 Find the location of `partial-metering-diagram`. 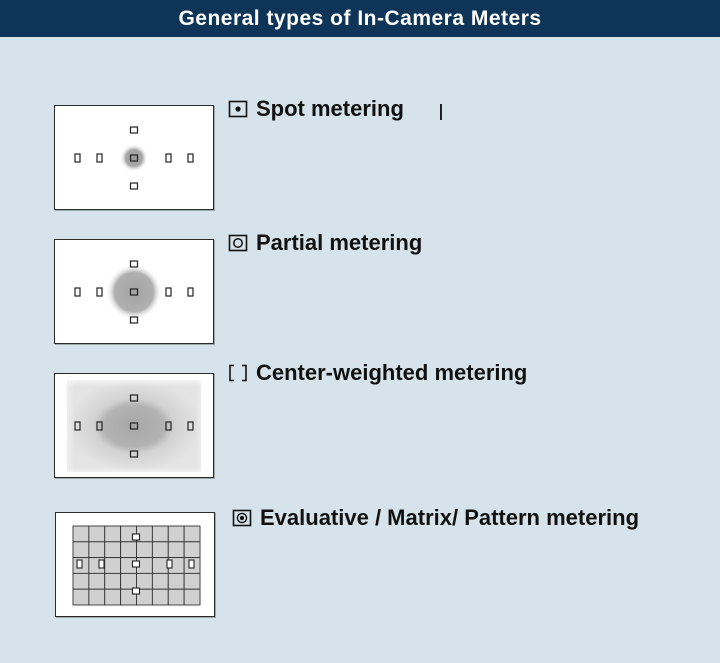

partial-metering-diagram is located at coordinates (134, 292).